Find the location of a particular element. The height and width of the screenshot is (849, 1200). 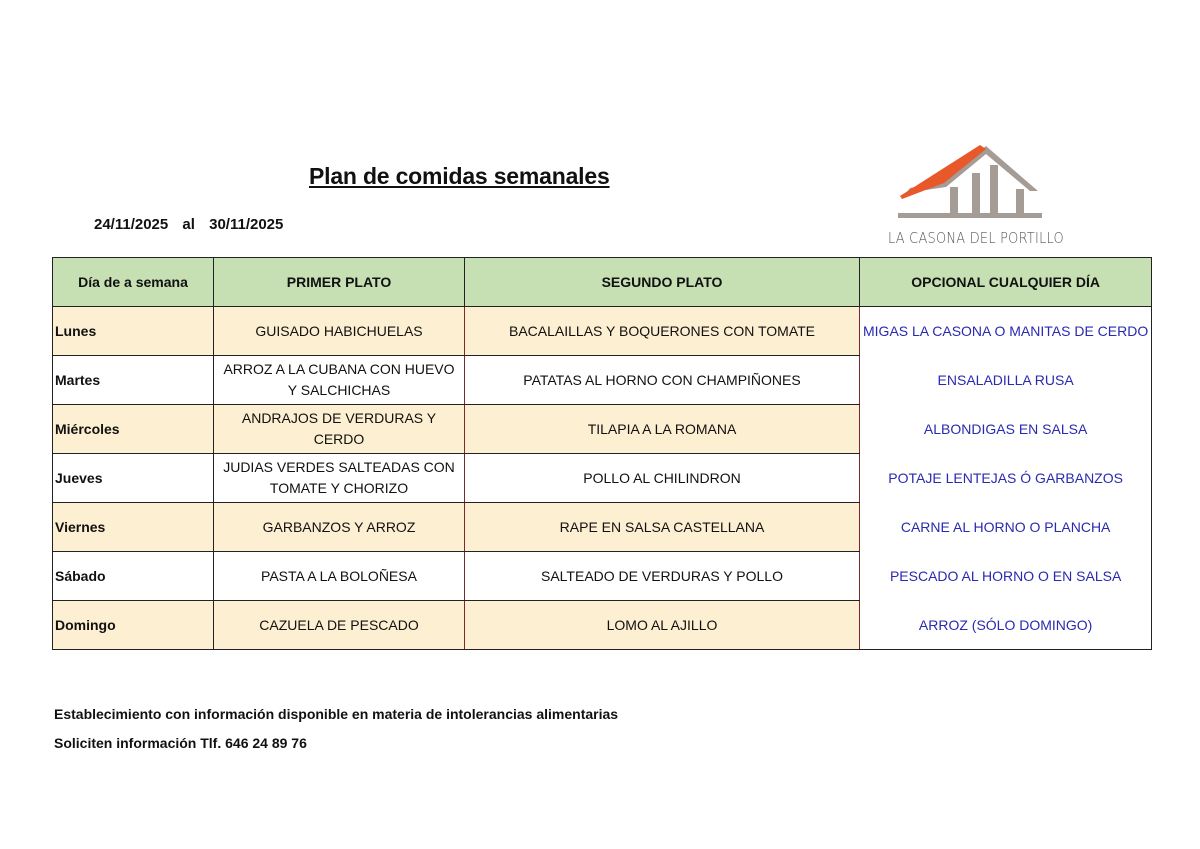

segundo-plato-cell: BACALAILLAS Y BOQUERONES CON TOMATE is located at coordinates (662, 331).